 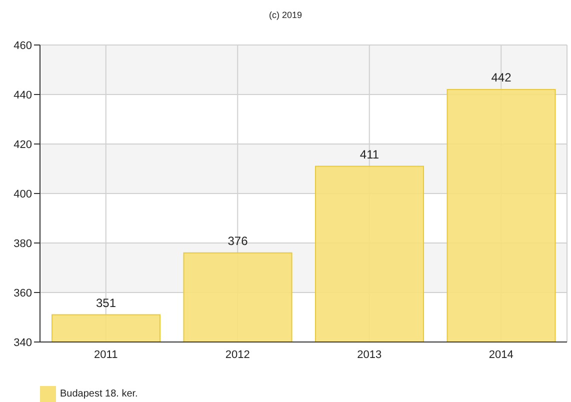 I want to click on data-label: 411, so click(x=370, y=154).